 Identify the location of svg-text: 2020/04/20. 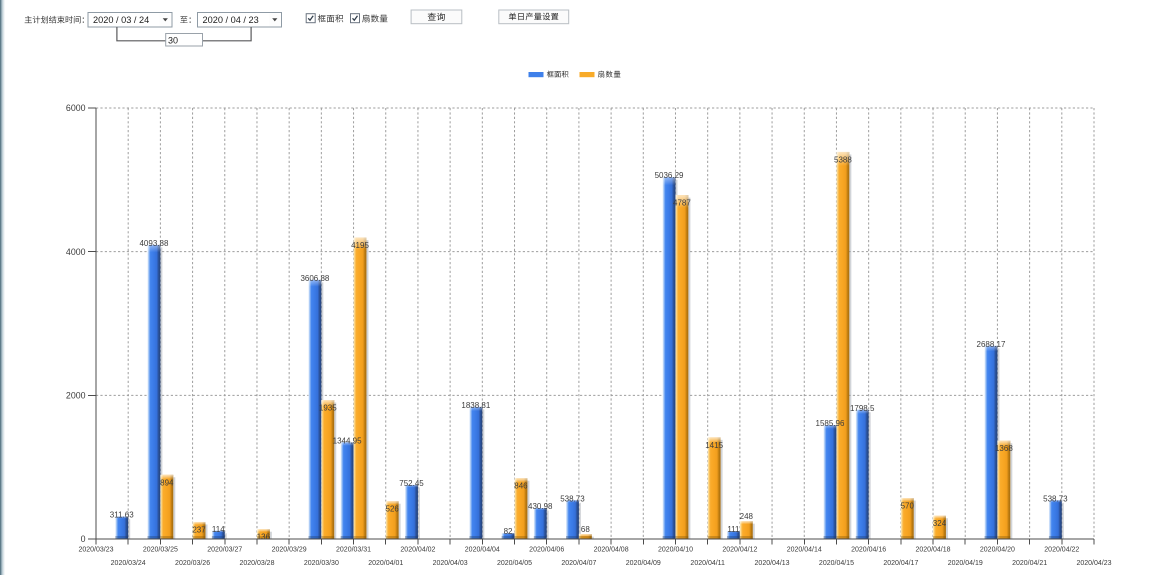
(997, 549).